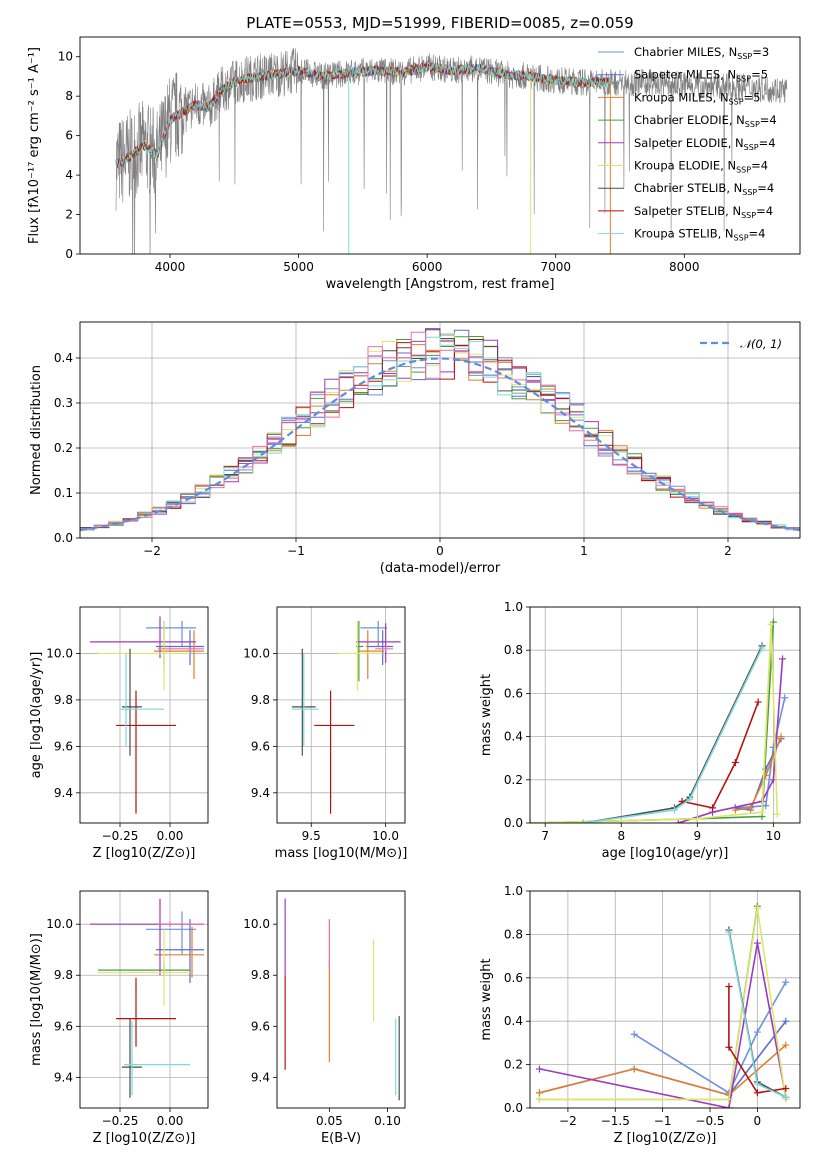 The width and height of the screenshot is (819, 1170). What do you see at coordinates (728, 551) in the screenshot?
I see `x-tick-label: 2` at bounding box center [728, 551].